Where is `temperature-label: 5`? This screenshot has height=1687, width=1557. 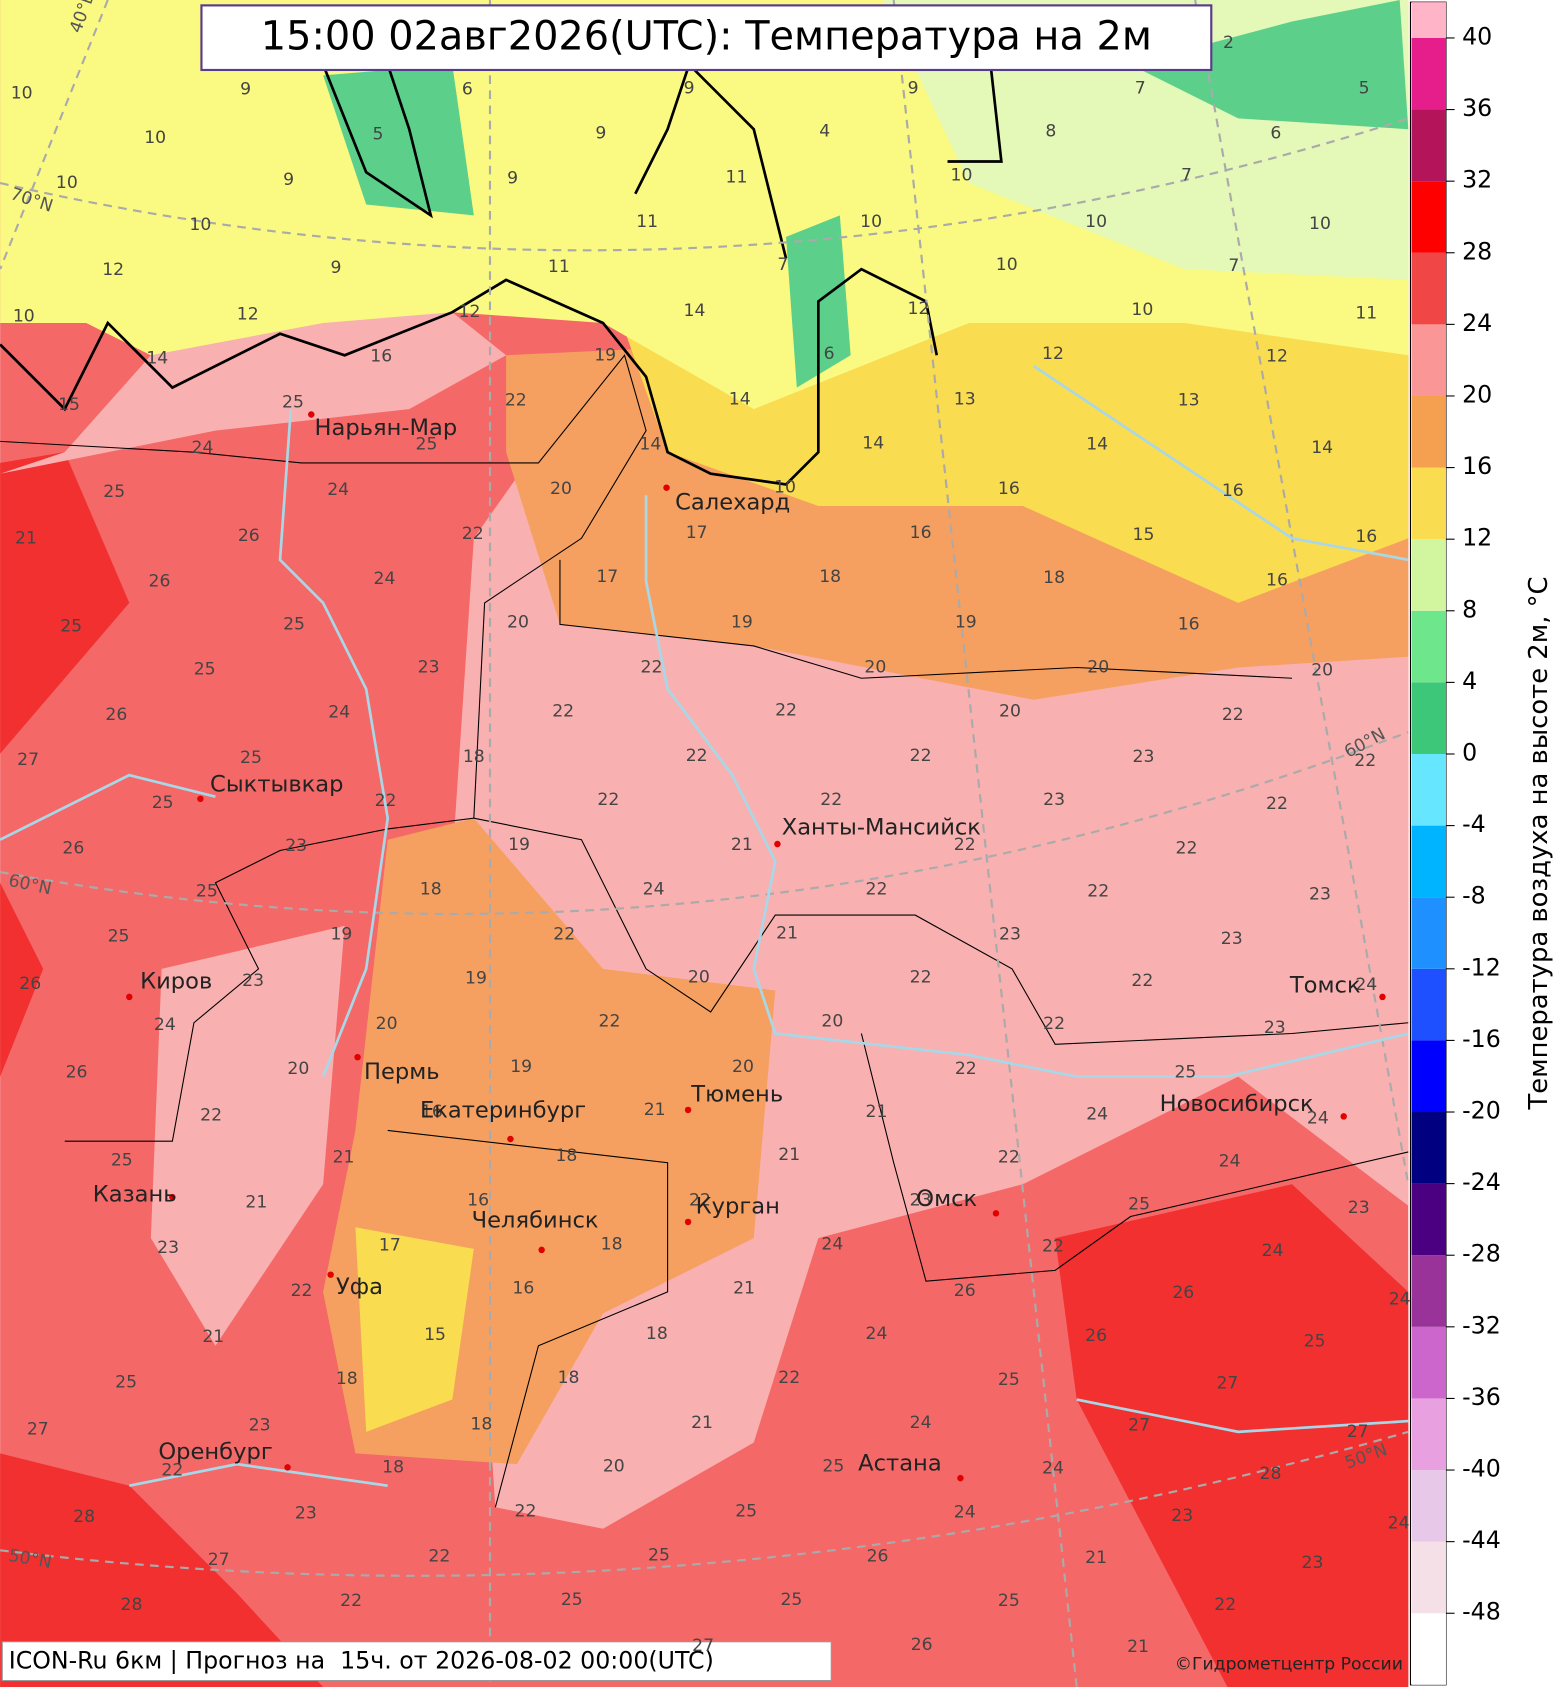
temperature-label: 5 is located at coordinates (378, 135).